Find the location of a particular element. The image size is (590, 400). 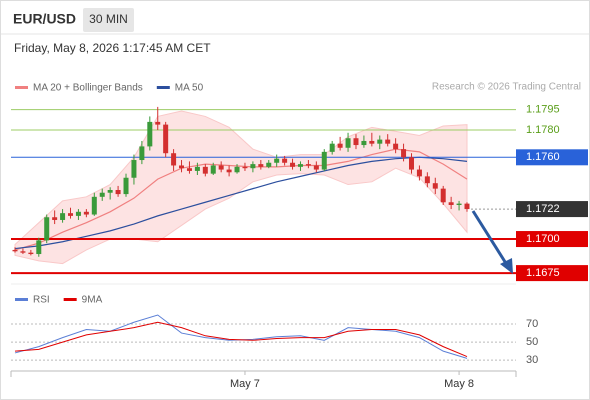

forecast-arrow is located at coordinates (492, 242).